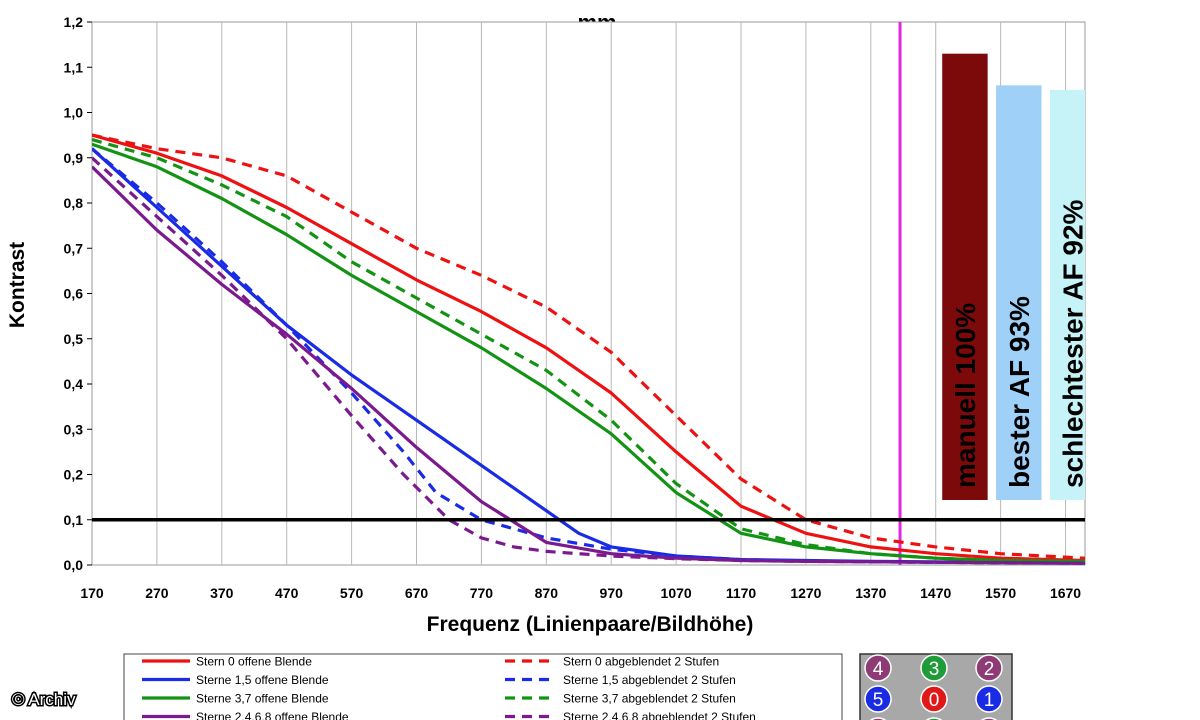 This screenshot has height=720, width=1200. I want to click on x-tick-label: 770, so click(482, 593).